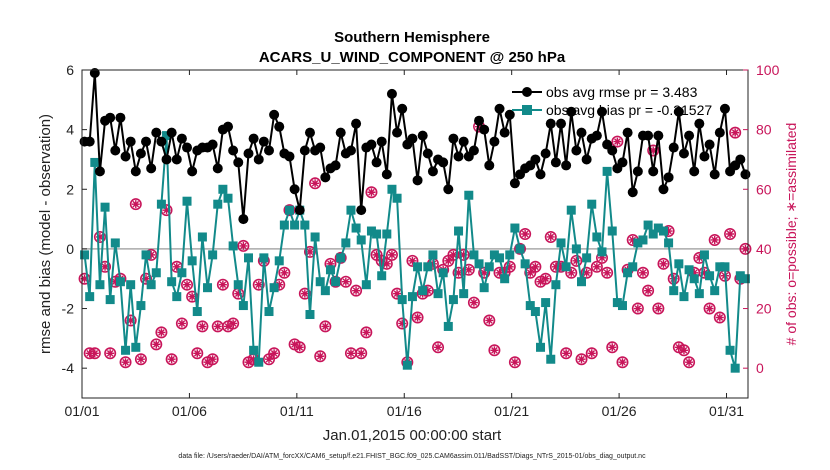 Image resolution: width=830 pixels, height=470 pixels. What do you see at coordinates (45, 234) in the screenshot?
I see `y-axis-label: rmse and bias (model - observation)` at bounding box center [45, 234].